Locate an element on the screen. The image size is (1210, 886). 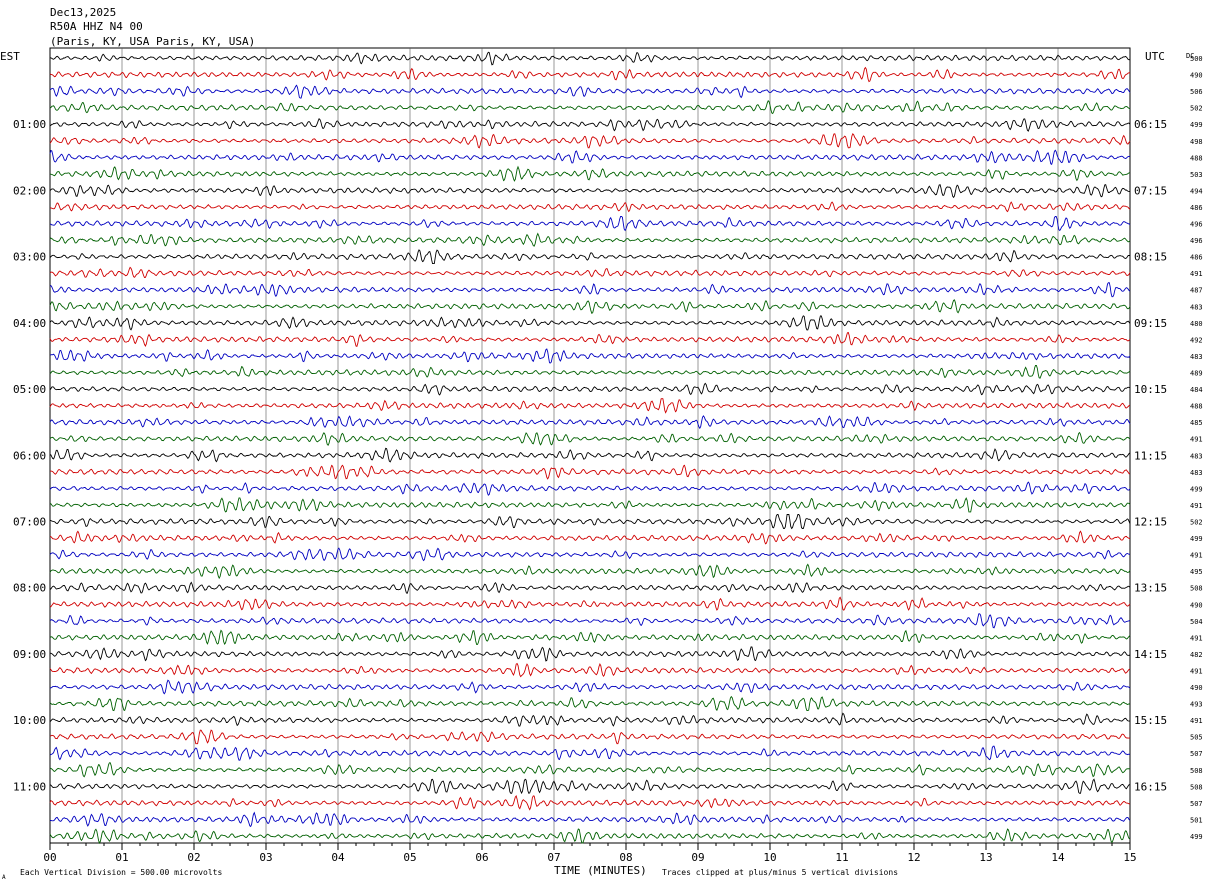
x-tick-label-04: 04 is located at coordinates (338, 857).